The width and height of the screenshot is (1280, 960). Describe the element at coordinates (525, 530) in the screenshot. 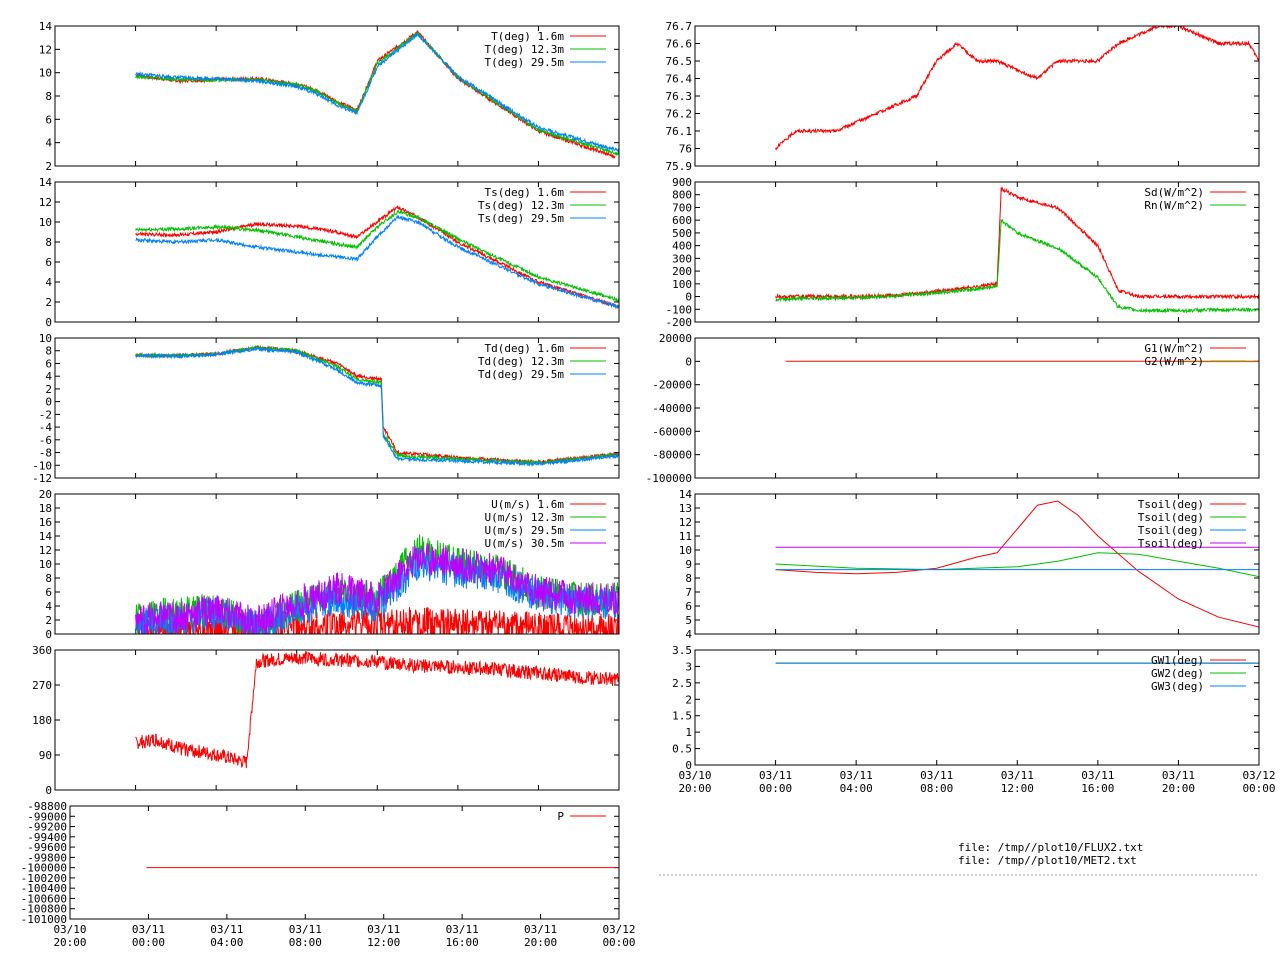

I see `legend-entry-label: U(m/s) 29.5m` at that location.